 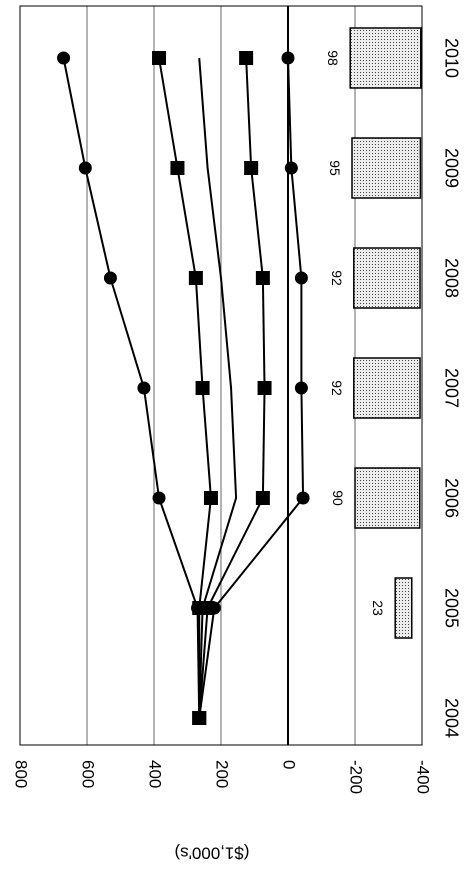 I want to click on y-axis-label: ($1,000's), so click(x=211, y=853).